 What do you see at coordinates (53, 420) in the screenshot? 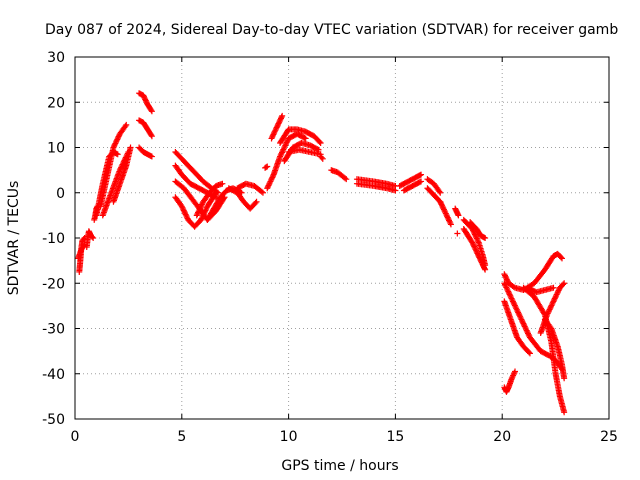
I see `y-tick-label: -50` at bounding box center [53, 420].